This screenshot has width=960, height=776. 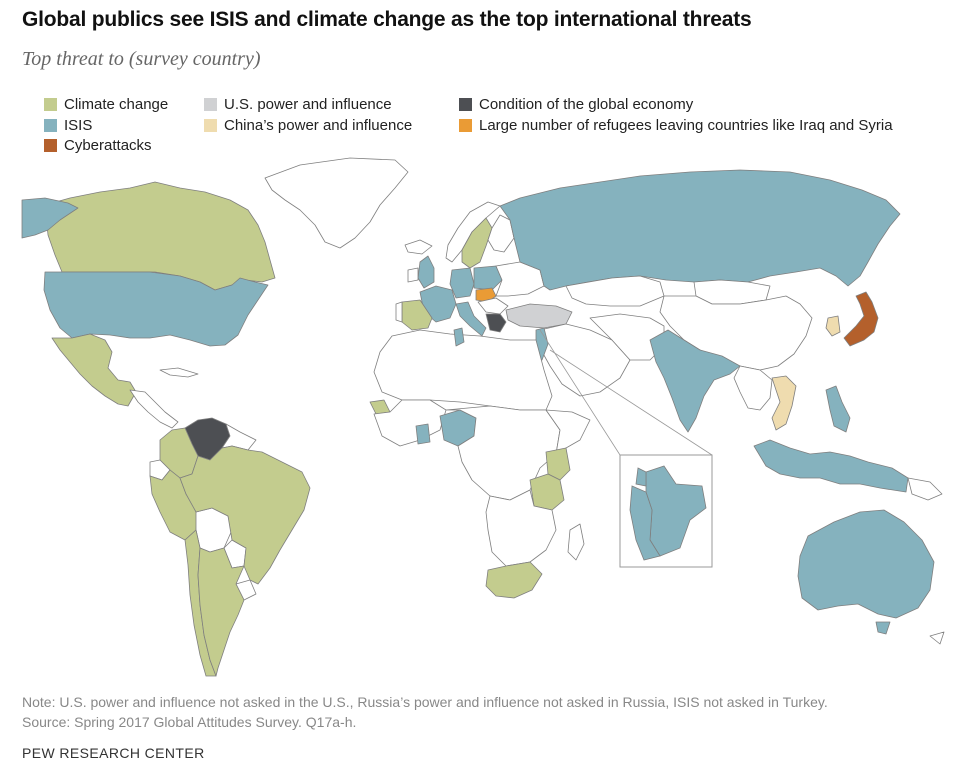 I want to click on country-papua-new-guinea, so click(x=925, y=489).